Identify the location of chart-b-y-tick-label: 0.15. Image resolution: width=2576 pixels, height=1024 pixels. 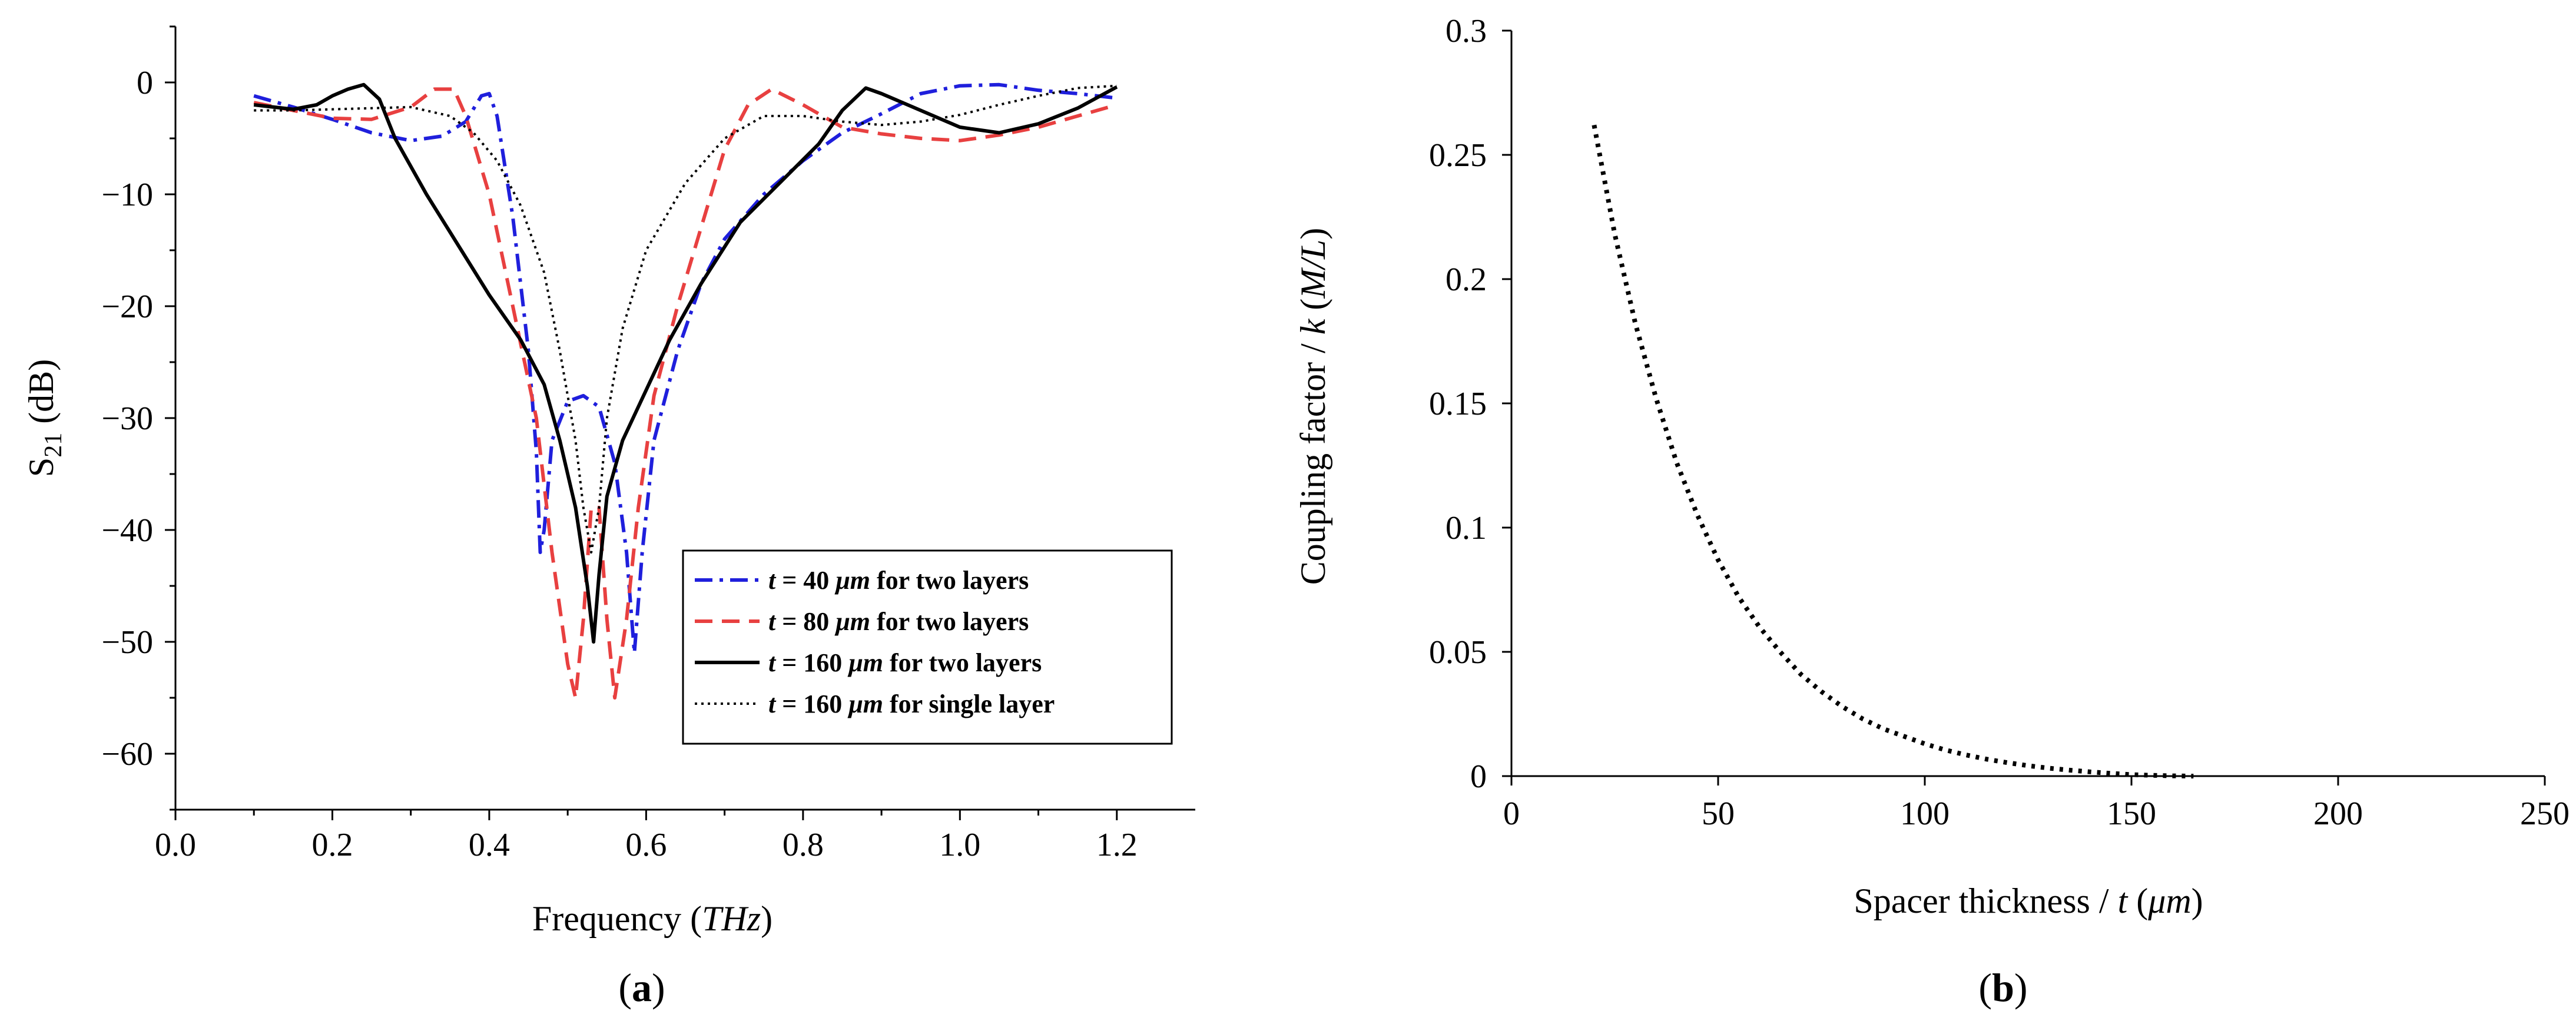
(1458, 404).